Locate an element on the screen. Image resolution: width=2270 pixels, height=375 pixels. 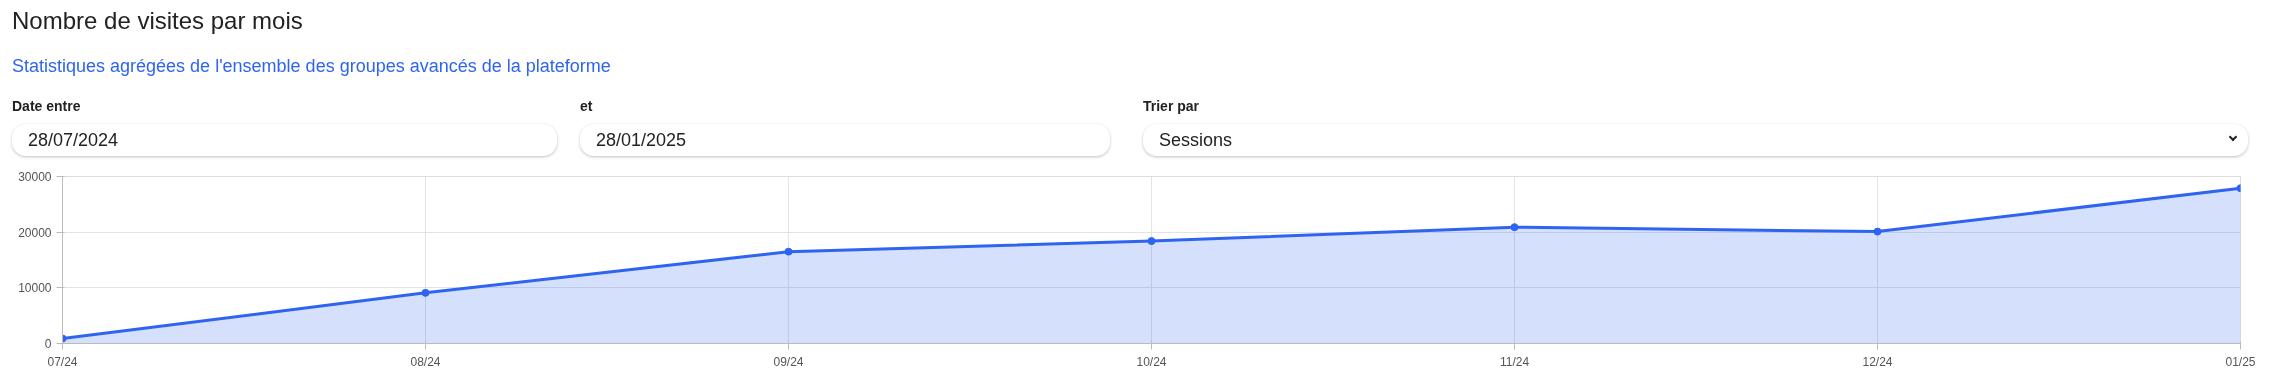
x-tick-label: 10/24 is located at coordinates (1151, 361).